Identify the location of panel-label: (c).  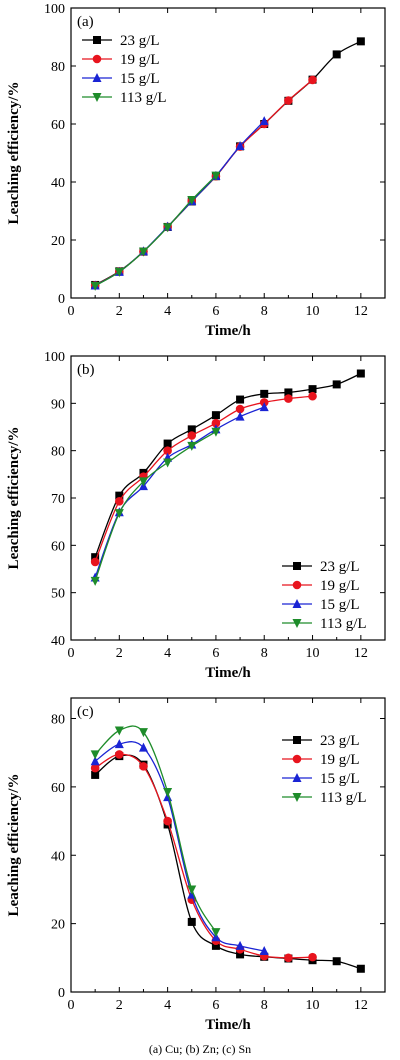
(85, 712).